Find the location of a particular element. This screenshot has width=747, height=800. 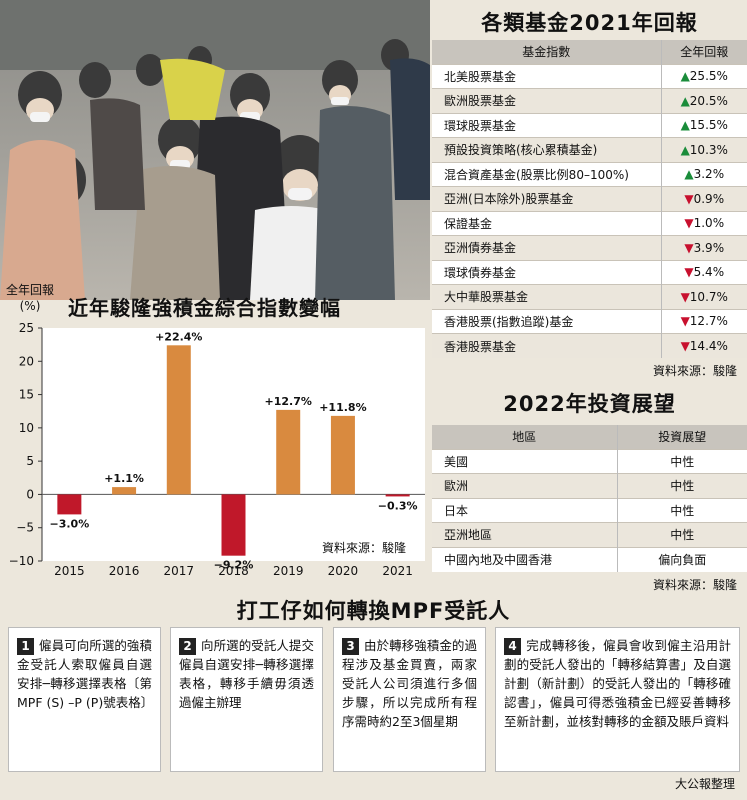

fund-return: ▲3.2% is located at coordinates (703, 174).